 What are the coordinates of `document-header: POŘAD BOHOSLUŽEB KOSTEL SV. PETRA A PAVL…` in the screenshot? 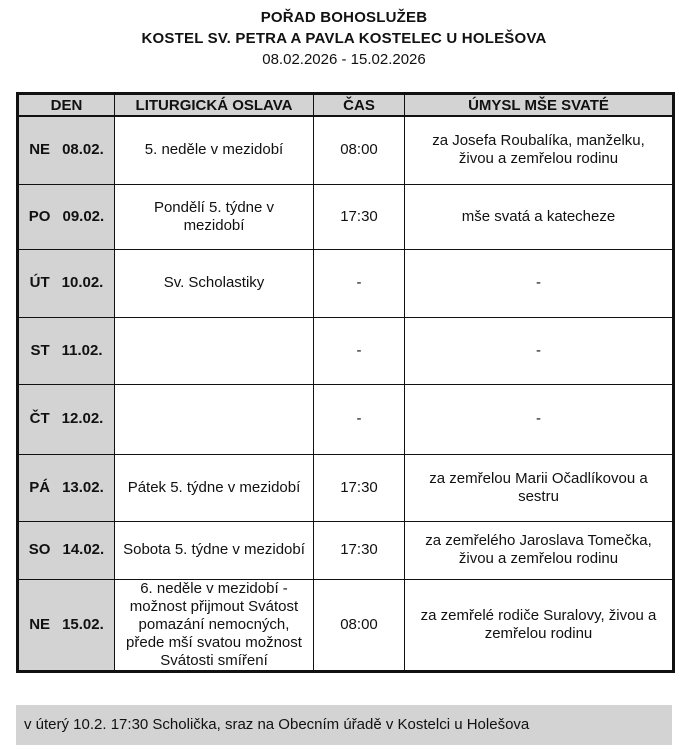 It's located at (344, 35).